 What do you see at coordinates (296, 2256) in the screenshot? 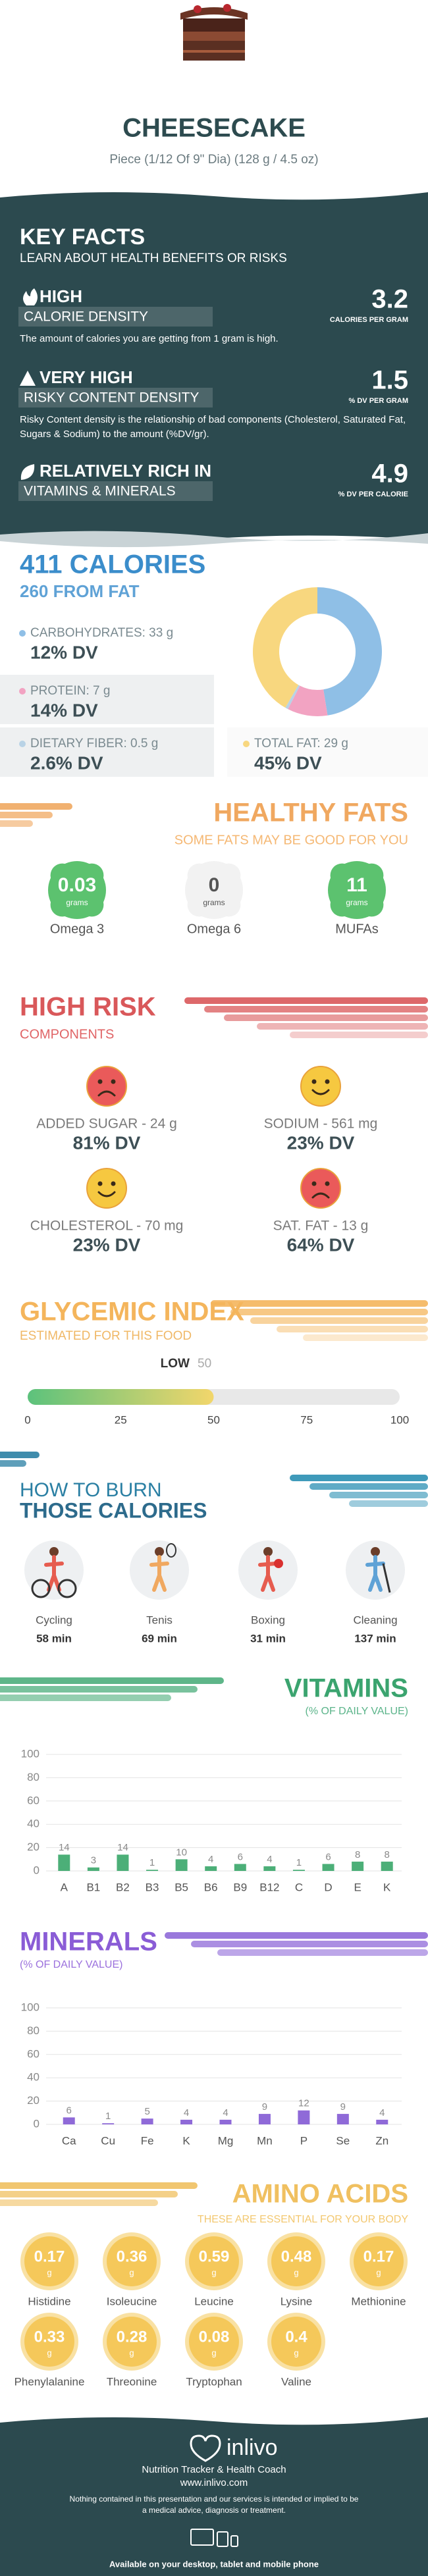
I see `amino-value: 0.48` at bounding box center [296, 2256].